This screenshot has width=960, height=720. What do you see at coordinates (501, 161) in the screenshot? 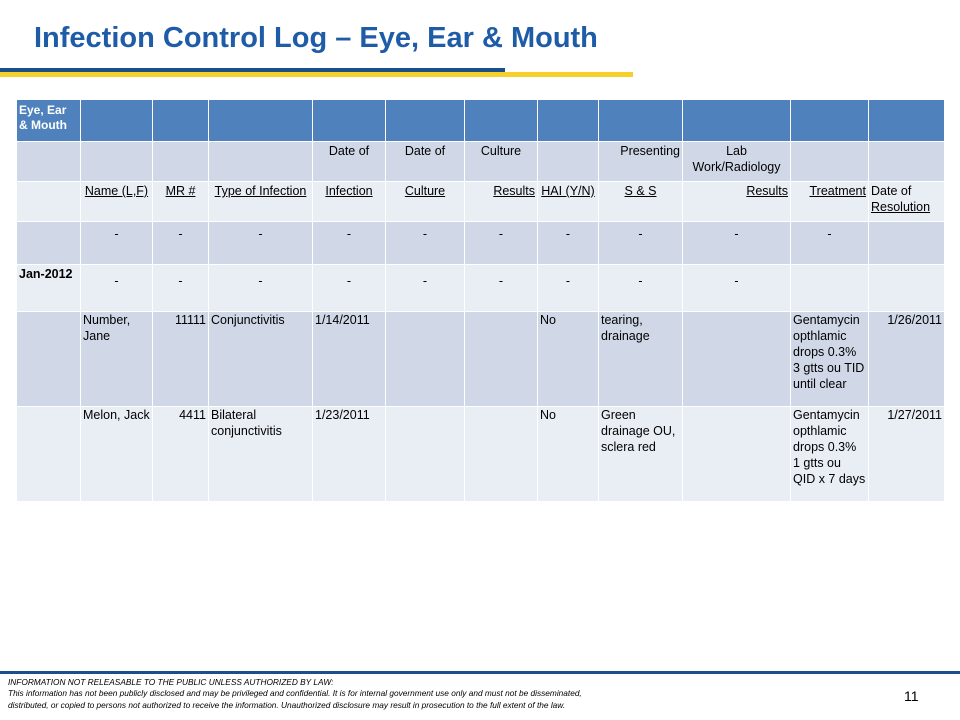
I see `subheader-culture-results: Culture` at bounding box center [501, 161].